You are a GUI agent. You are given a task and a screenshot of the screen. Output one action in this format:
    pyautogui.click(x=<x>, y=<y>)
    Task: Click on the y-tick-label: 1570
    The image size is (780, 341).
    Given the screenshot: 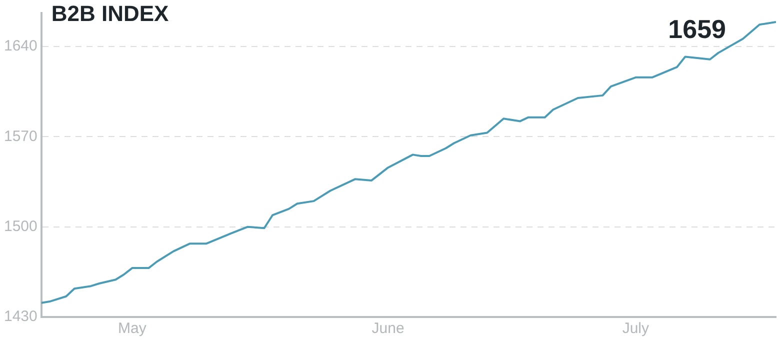 What is the action you would take?
    pyautogui.click(x=21, y=136)
    